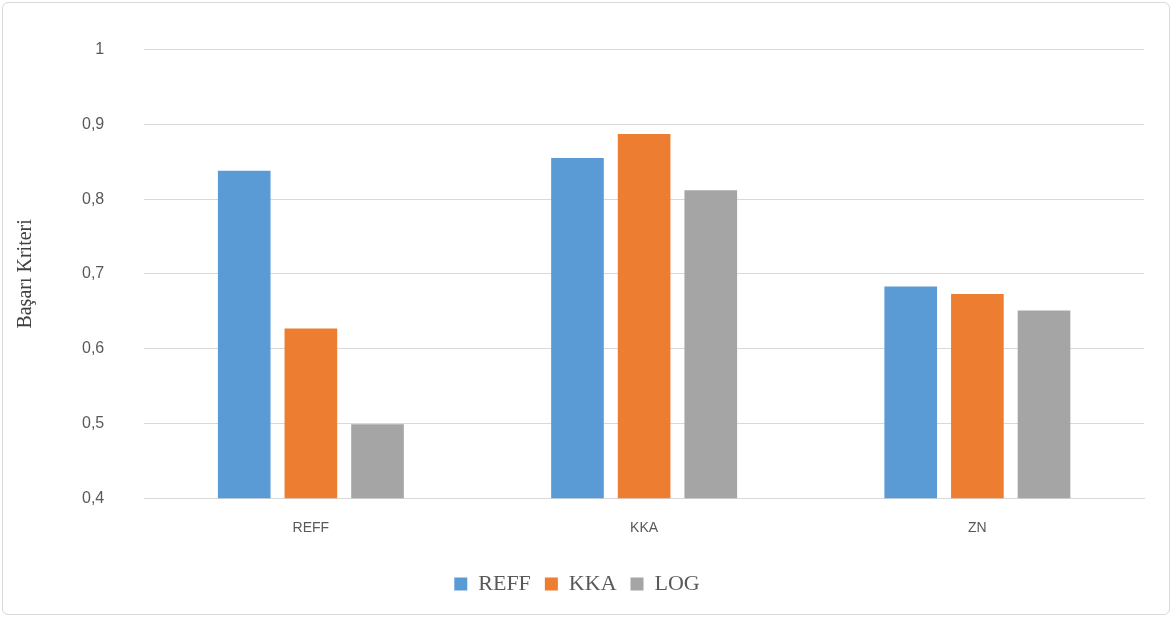  What do you see at coordinates (93, 348) in the screenshot?
I see `y-tick-label: 0,6` at bounding box center [93, 348].